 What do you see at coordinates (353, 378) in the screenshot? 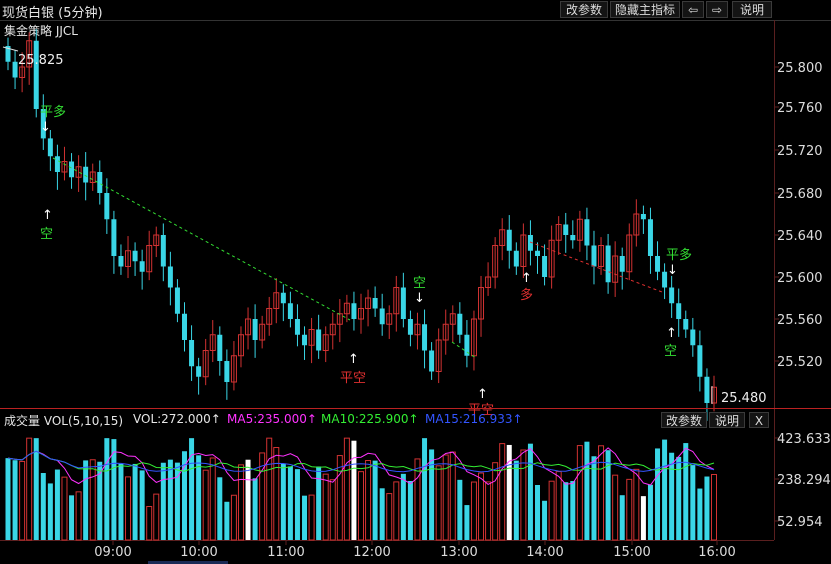
I see `svg-text: 平空` at bounding box center [353, 378].